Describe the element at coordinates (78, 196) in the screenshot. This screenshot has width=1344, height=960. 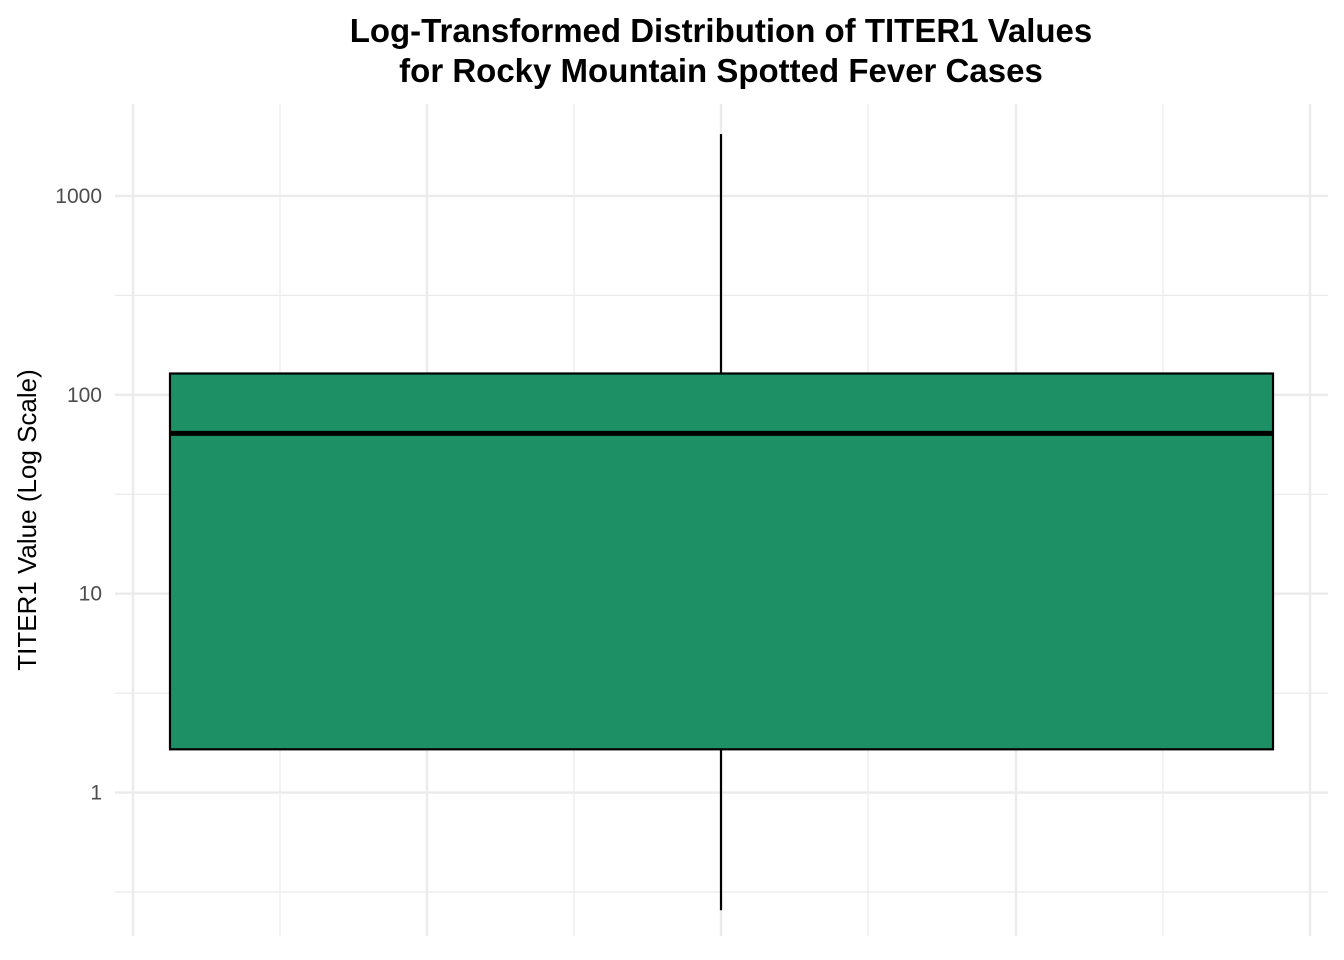
I see `y-tick-label: 1000` at that location.